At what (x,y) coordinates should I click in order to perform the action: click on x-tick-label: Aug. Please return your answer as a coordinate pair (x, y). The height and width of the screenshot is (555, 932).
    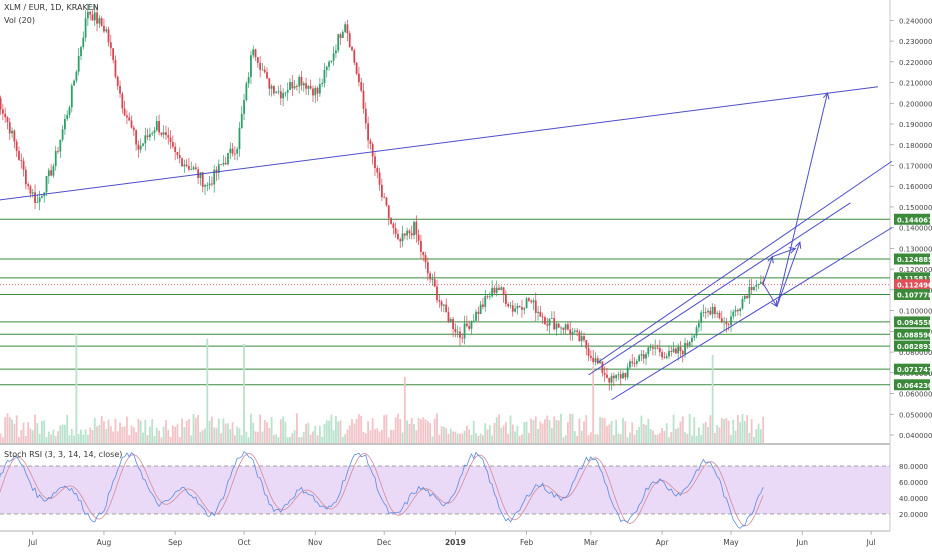
    Looking at the image, I should click on (104, 542).